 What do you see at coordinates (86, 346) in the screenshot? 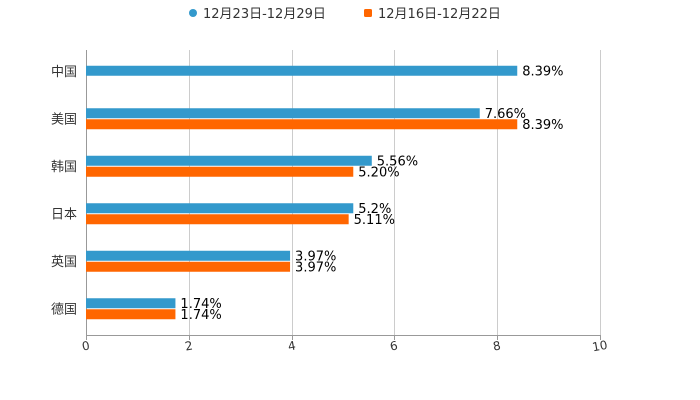
I see `x-tick-label-0: 0` at bounding box center [86, 346].